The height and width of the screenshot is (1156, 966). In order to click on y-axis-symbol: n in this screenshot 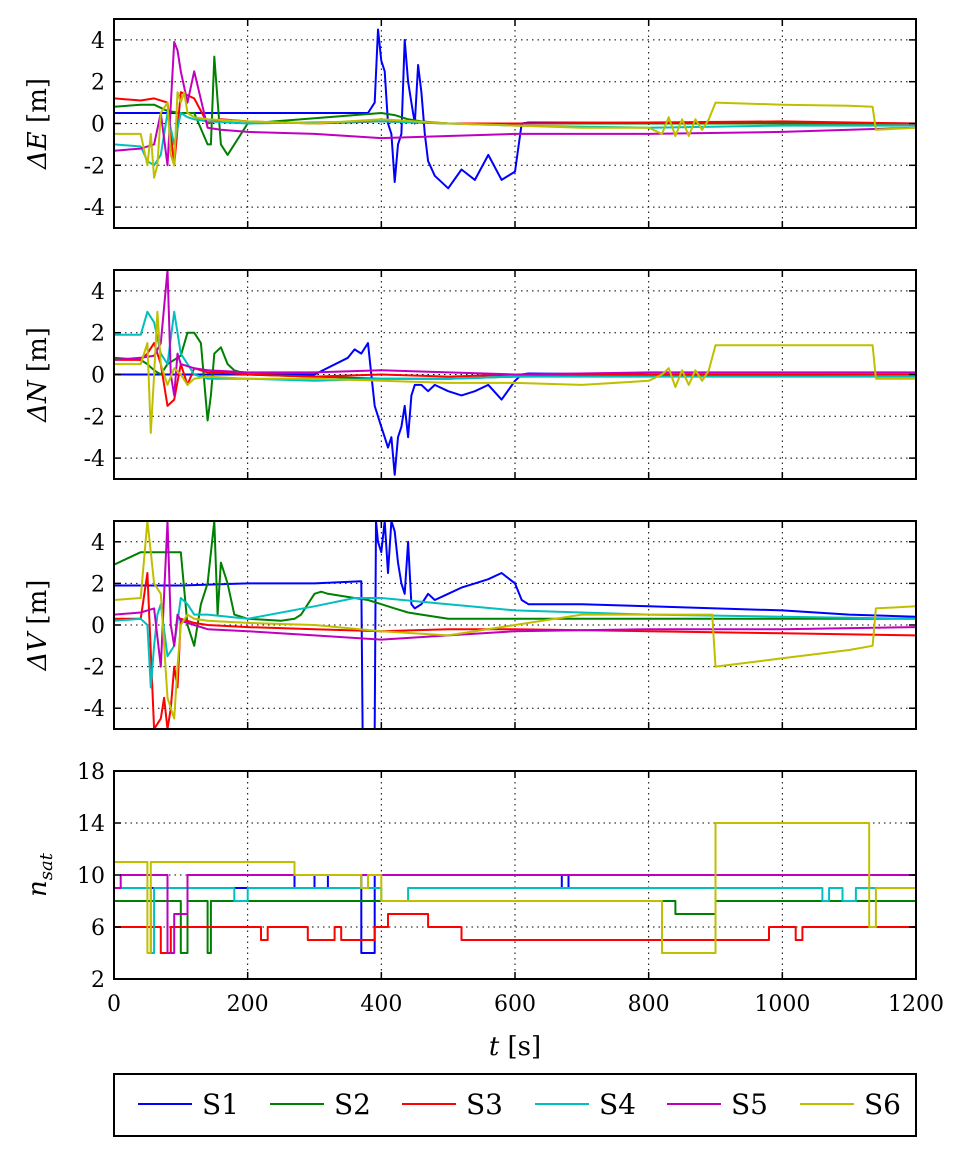, I will do `click(38, 888)`.